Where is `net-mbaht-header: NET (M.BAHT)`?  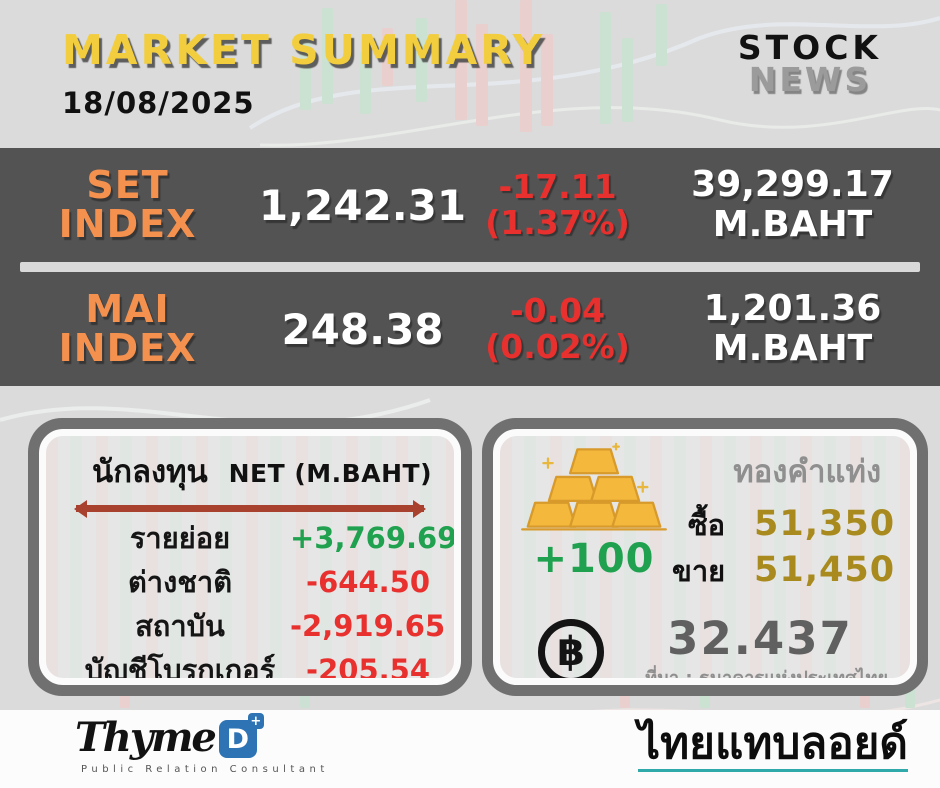 net-mbaht-header: NET (M.BAHT) is located at coordinates (330, 473).